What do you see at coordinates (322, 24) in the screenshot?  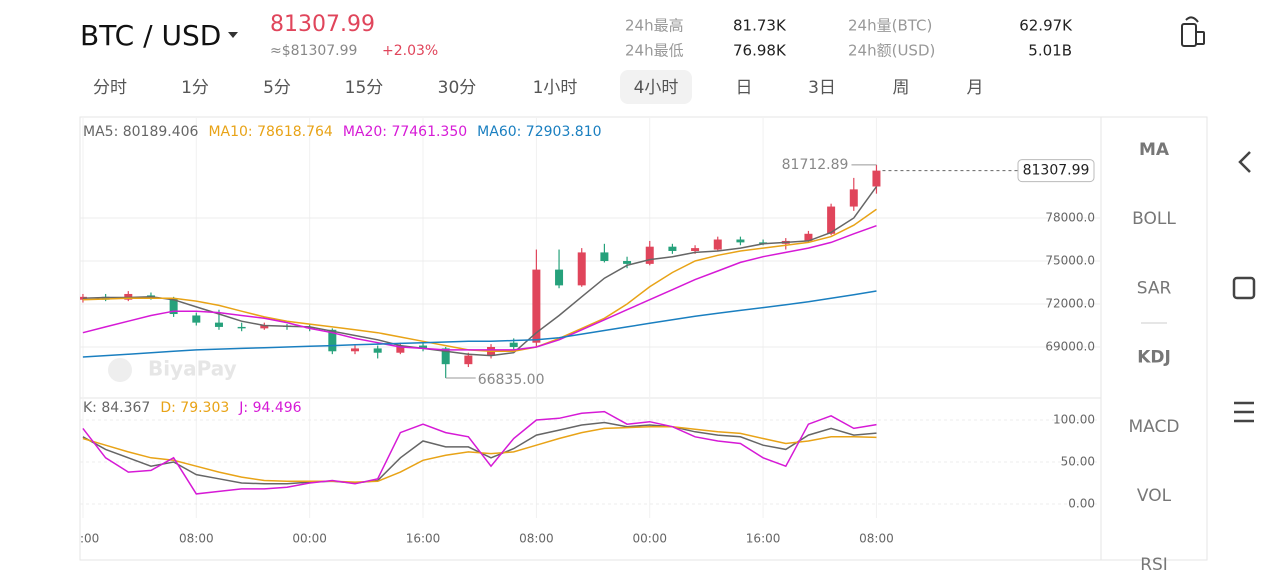 I see `price: 81307.99` at bounding box center [322, 24].